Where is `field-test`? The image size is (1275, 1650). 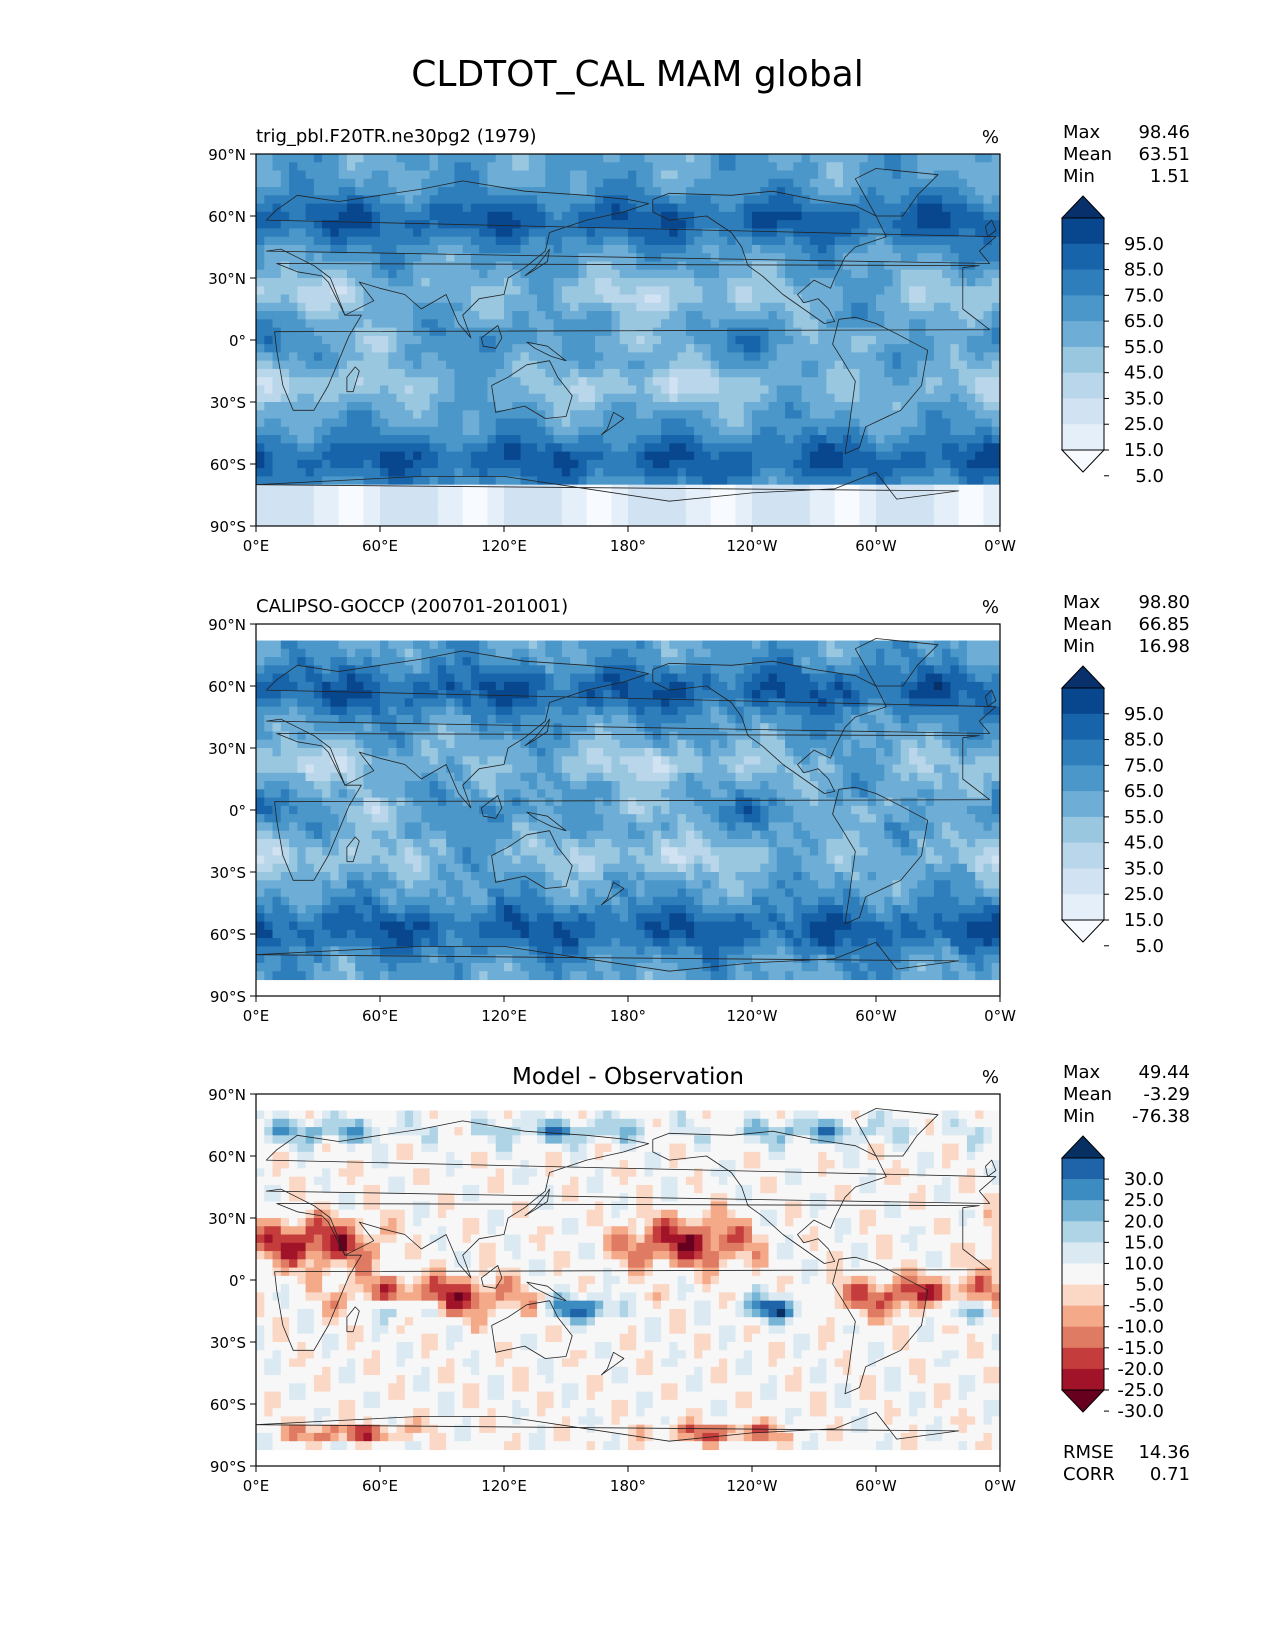 field-test is located at coordinates (628, 340).